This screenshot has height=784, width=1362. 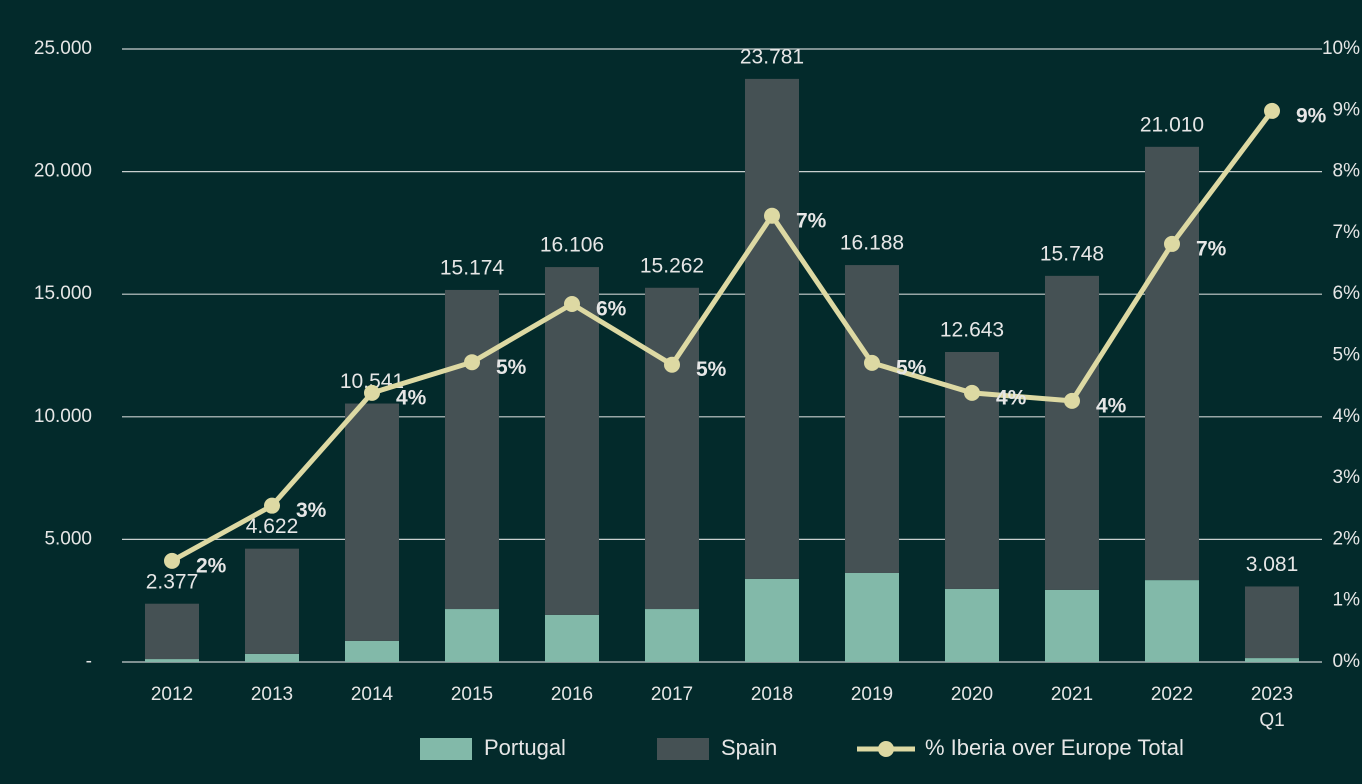 What do you see at coordinates (1172, 124) in the screenshot?
I see `total-label: 21.010` at bounding box center [1172, 124].